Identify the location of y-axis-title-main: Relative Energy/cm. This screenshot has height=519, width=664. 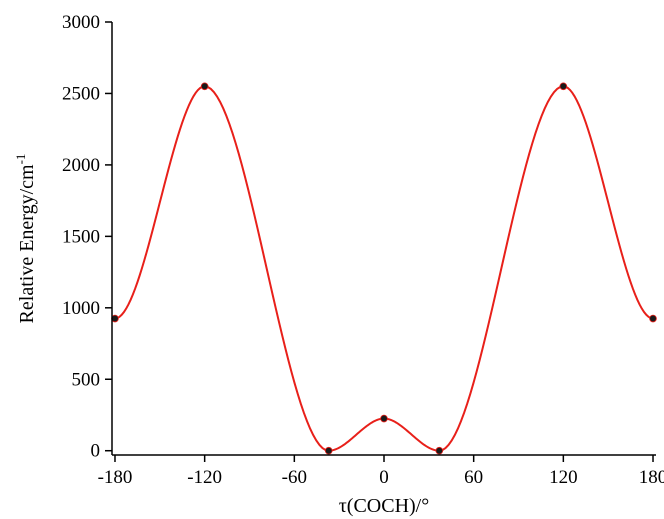
(27, 243).